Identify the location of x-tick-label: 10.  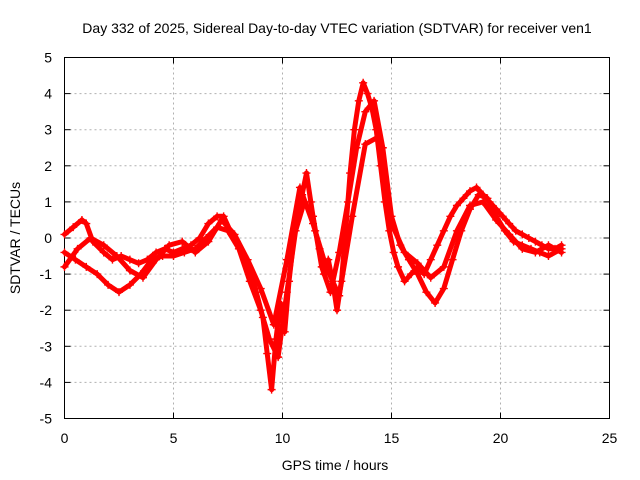
(283, 438).